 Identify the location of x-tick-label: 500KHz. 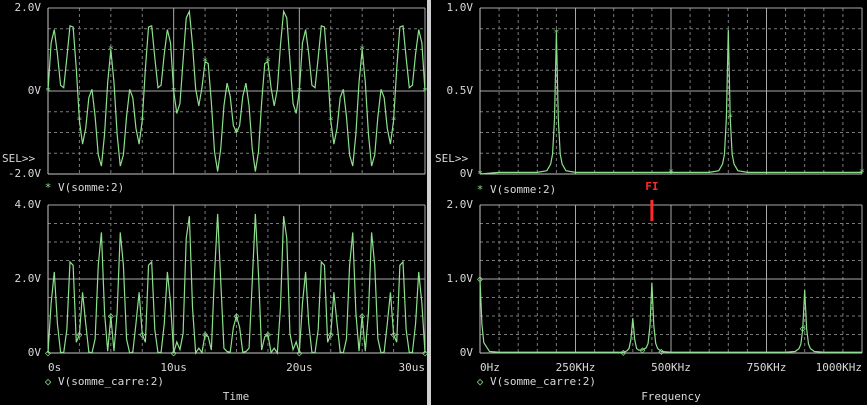
(671, 367).